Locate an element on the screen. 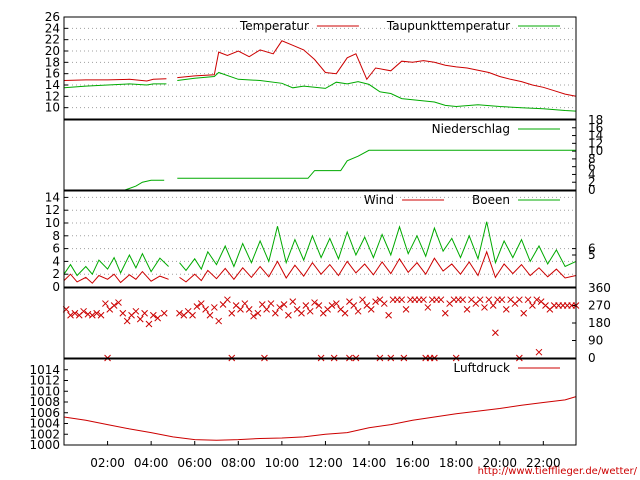  y-tick-label: 1006 is located at coordinates (44, 413).